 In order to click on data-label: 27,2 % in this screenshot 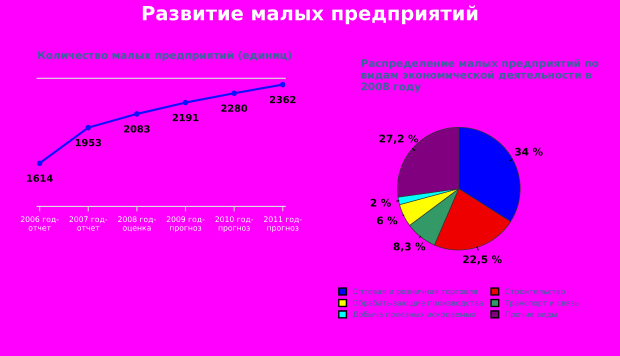, I will do `click(399, 139)`.